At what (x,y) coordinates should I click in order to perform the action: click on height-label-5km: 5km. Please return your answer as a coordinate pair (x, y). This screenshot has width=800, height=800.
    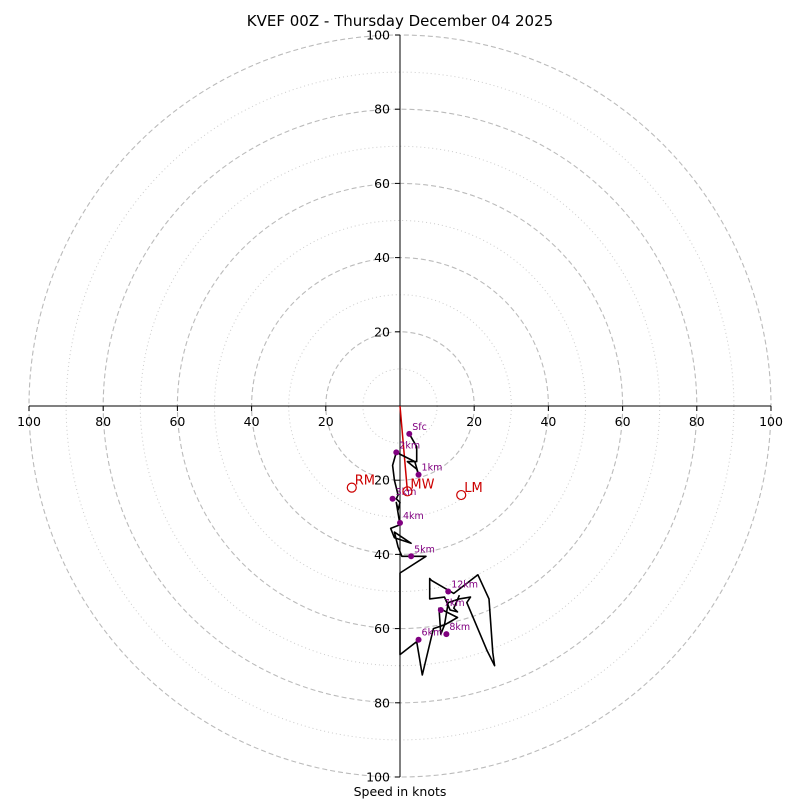
    Looking at the image, I should click on (424, 549).